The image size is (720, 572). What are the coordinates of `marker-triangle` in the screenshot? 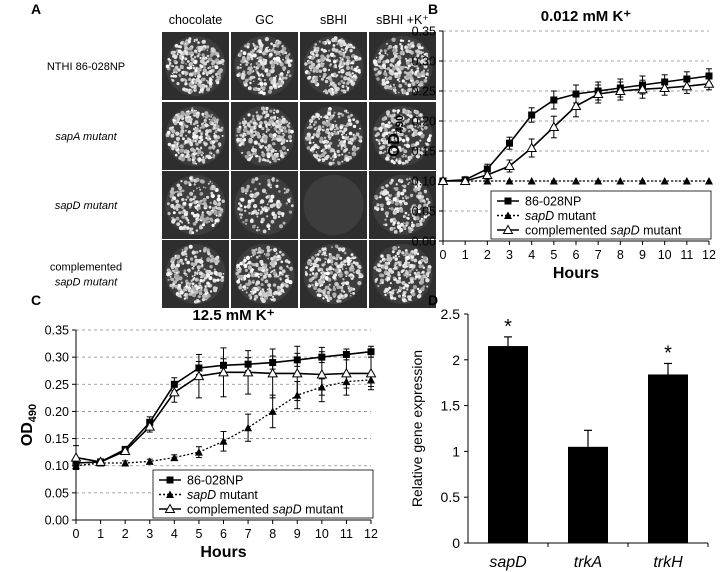 It's located at (223, 441).